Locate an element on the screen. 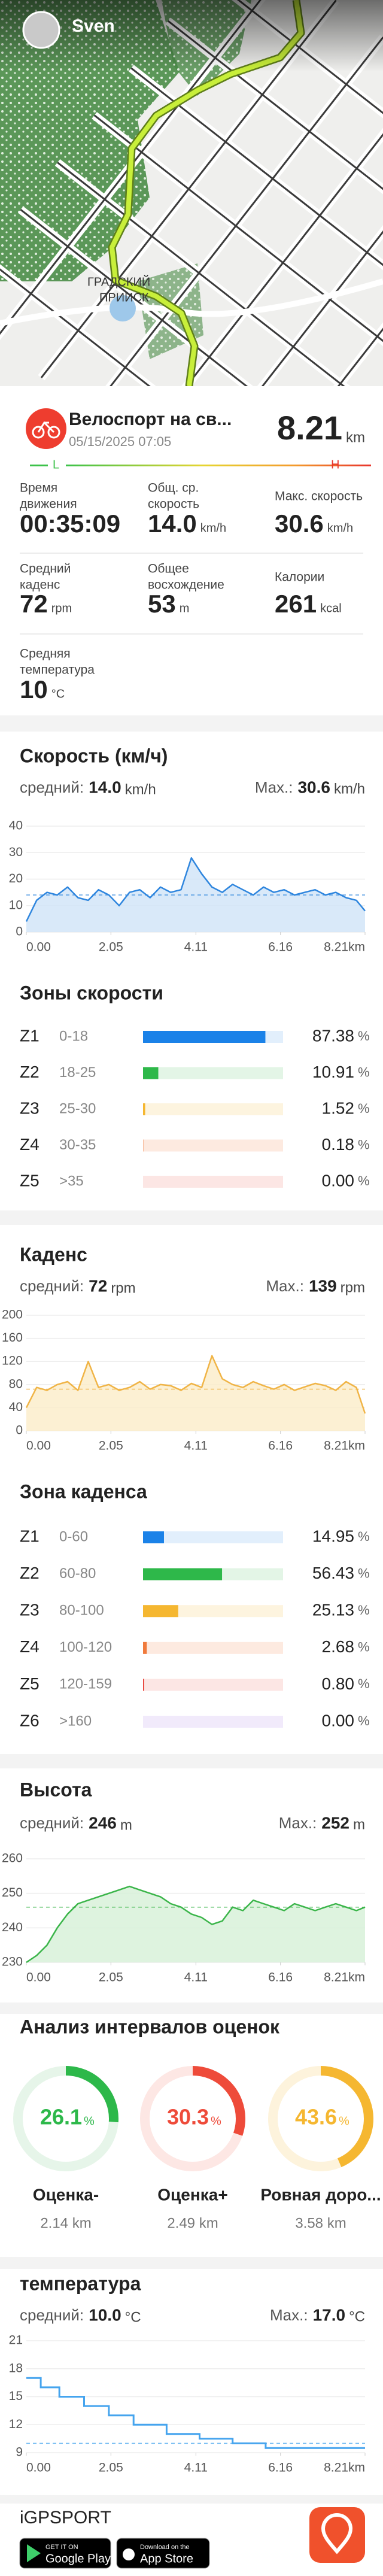 This screenshot has width=383, height=2576. ring-distance: 2.49 km is located at coordinates (192, 2223).